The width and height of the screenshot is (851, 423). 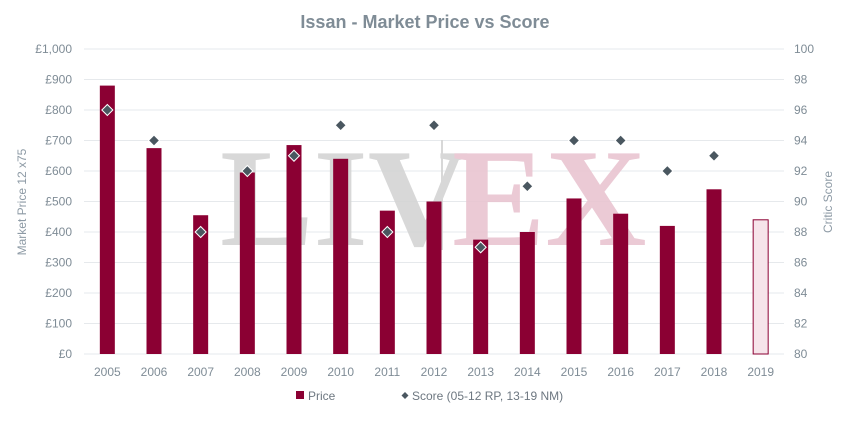 What do you see at coordinates (58, 324) in the screenshot?
I see `y-left-tick-label: £100` at bounding box center [58, 324].